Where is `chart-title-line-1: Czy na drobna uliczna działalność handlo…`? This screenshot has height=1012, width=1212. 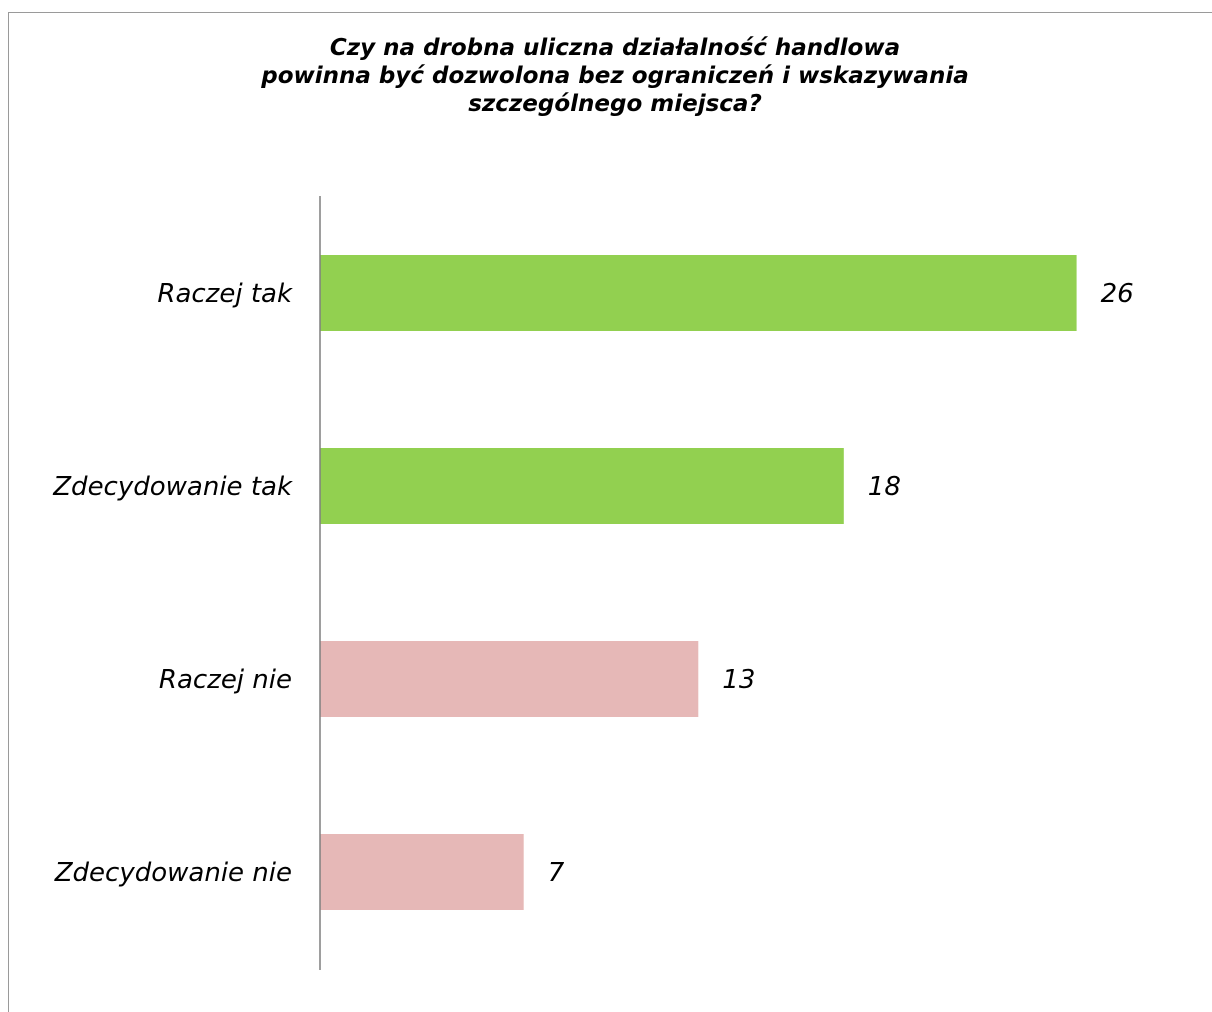 chart-title-line-1: Czy na drobna uliczna działalność handlo… is located at coordinates (615, 48).